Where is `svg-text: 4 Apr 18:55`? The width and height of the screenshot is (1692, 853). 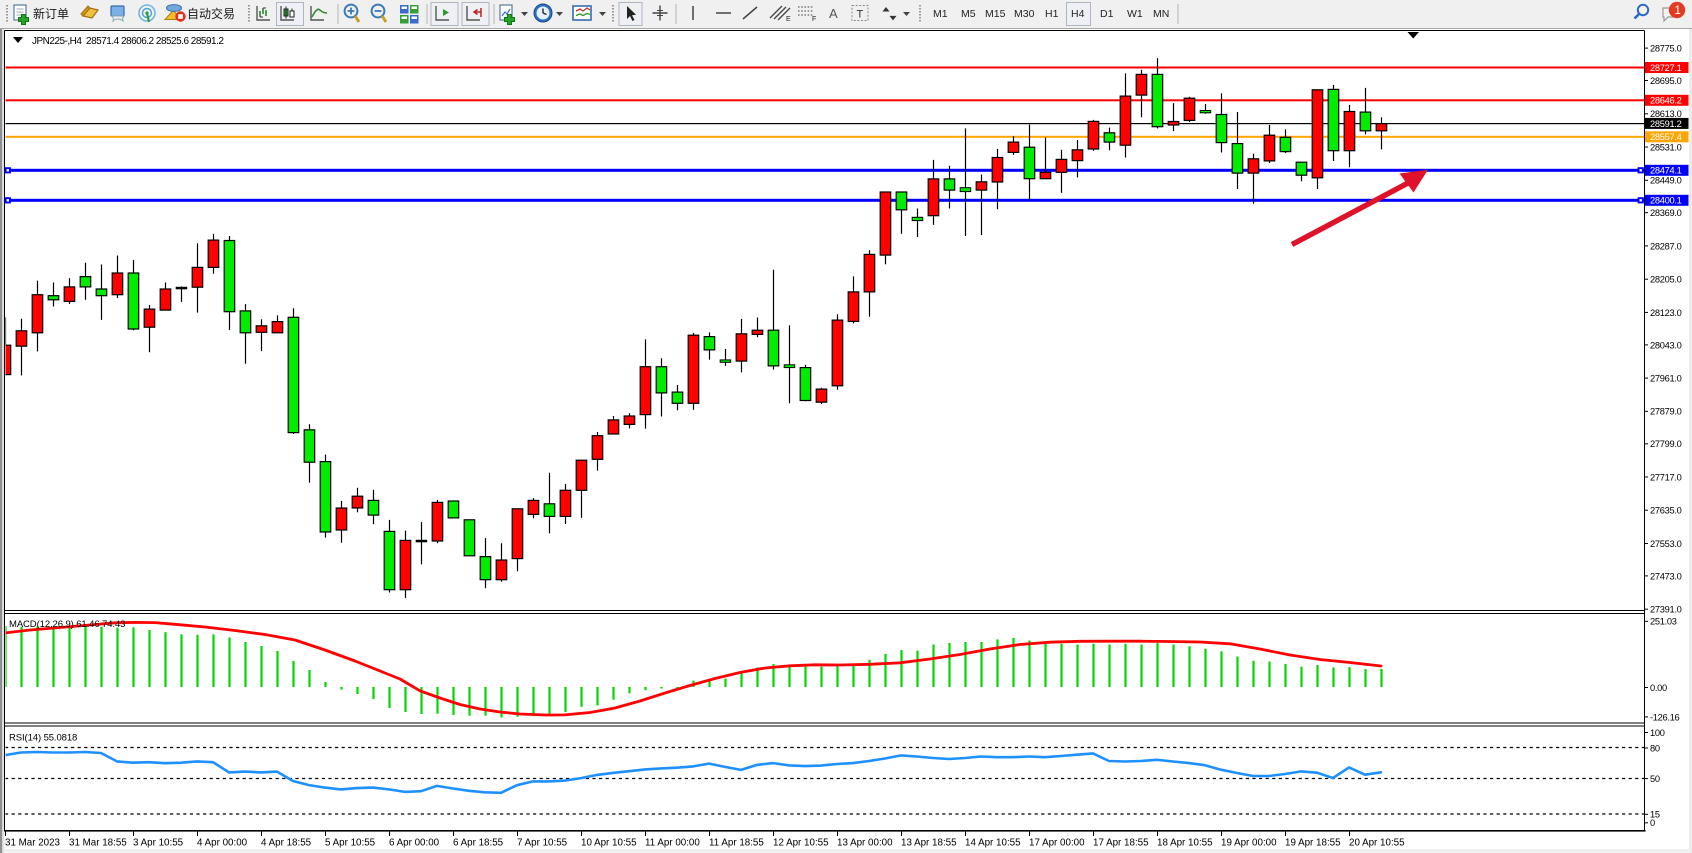
svg-text: 4 Apr 18:55 is located at coordinates (286, 843).